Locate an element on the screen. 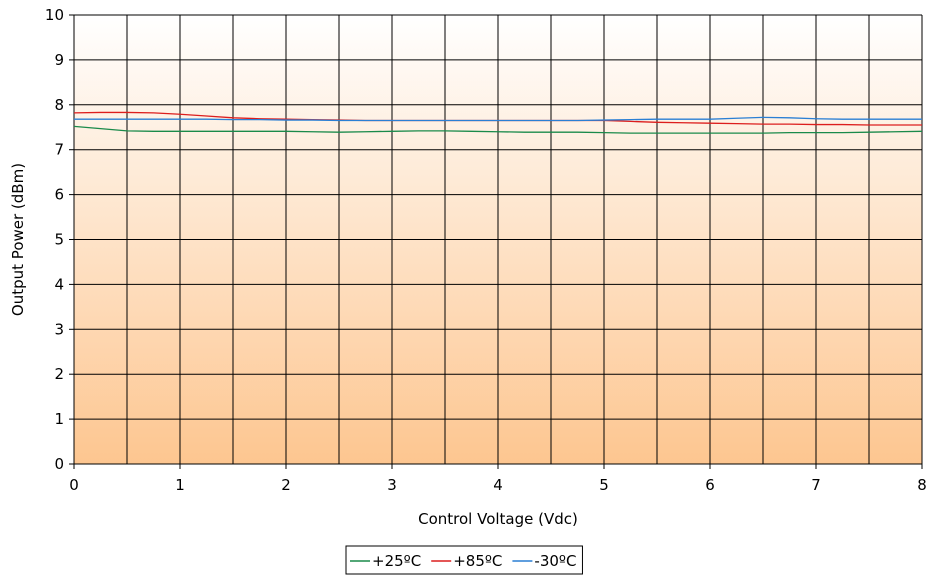  x-tick-label: 1 is located at coordinates (180, 485).